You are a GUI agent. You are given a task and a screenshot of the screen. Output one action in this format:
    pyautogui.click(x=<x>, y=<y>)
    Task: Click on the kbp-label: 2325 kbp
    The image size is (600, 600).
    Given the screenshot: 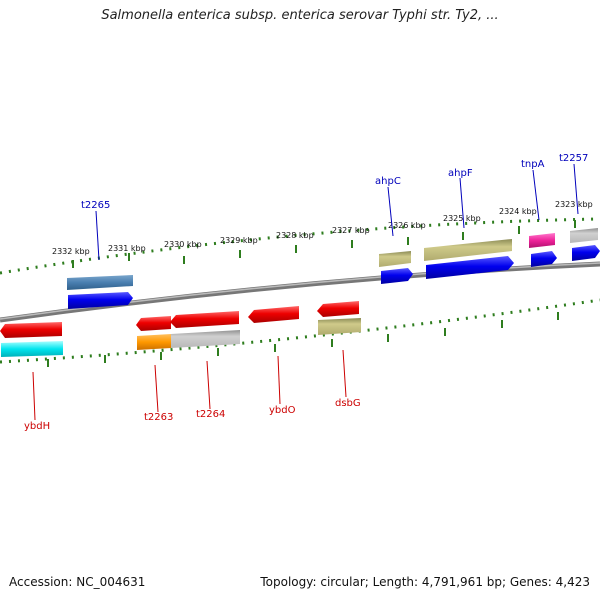 What is the action you would take?
    pyautogui.click(x=462, y=218)
    